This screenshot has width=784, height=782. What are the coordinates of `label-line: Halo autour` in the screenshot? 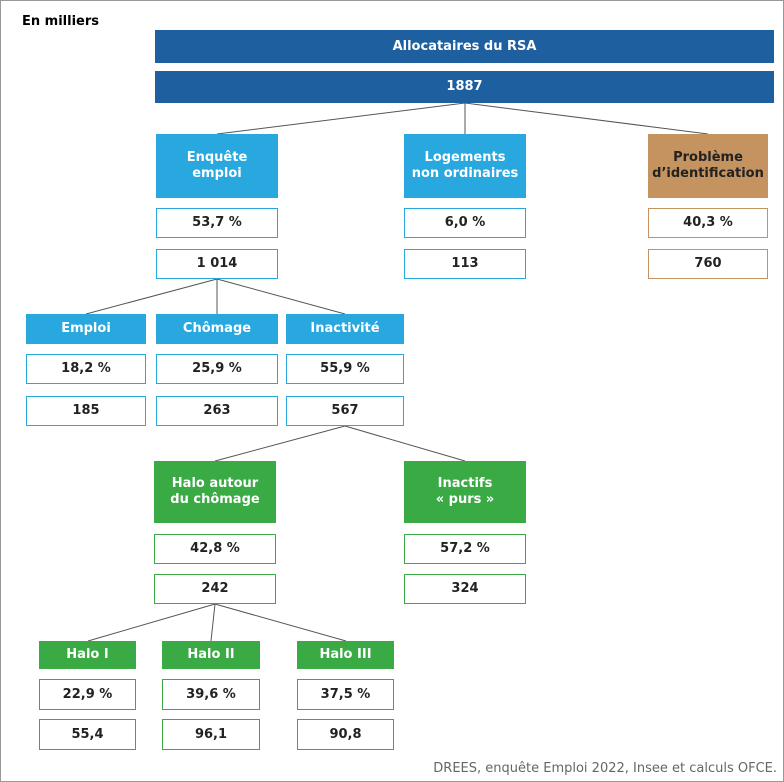 It's located at (215, 483).